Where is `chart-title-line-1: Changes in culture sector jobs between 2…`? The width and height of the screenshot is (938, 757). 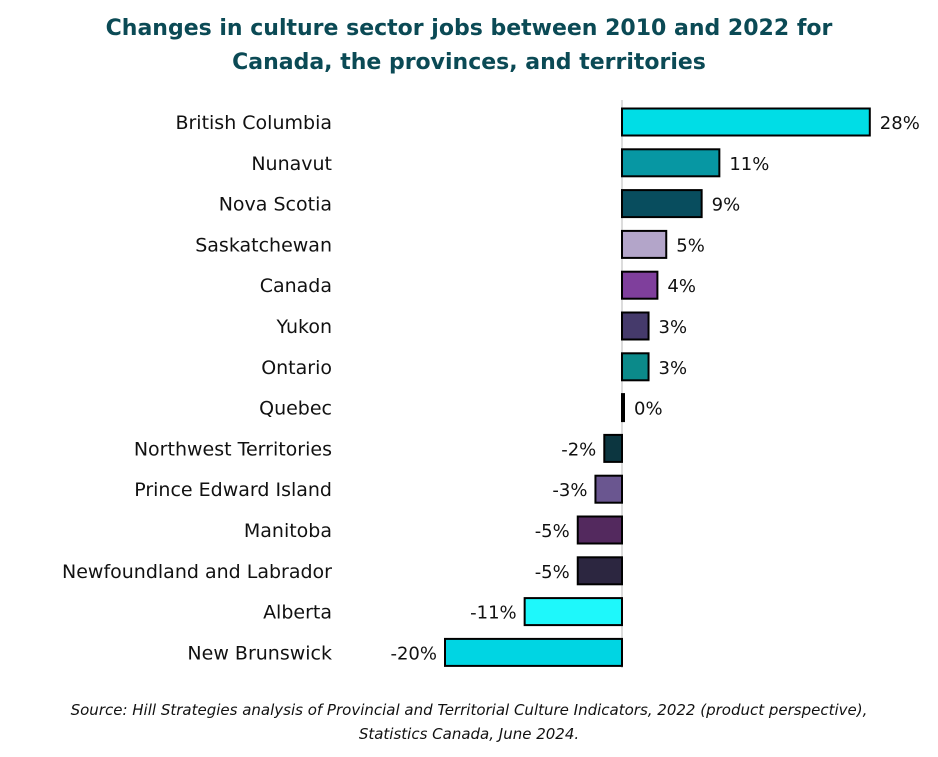
chart-title-line-1: Changes in culture sector jobs between 2… is located at coordinates (469, 28).